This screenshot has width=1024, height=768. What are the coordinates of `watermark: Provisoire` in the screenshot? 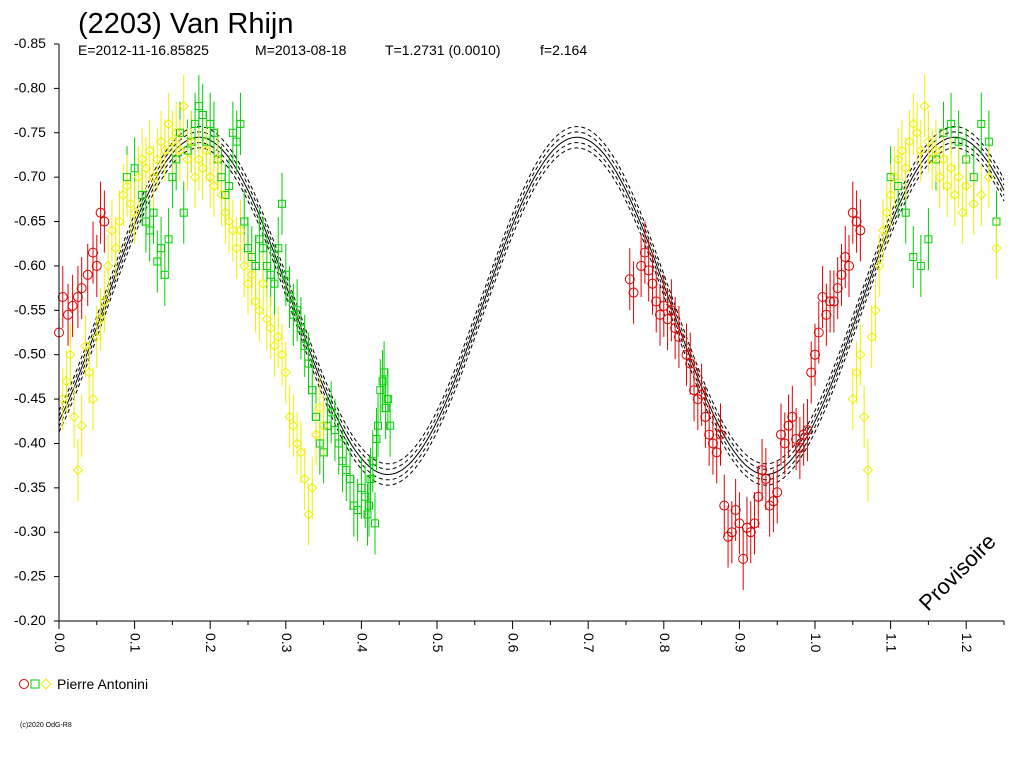 It's located at (957, 572).